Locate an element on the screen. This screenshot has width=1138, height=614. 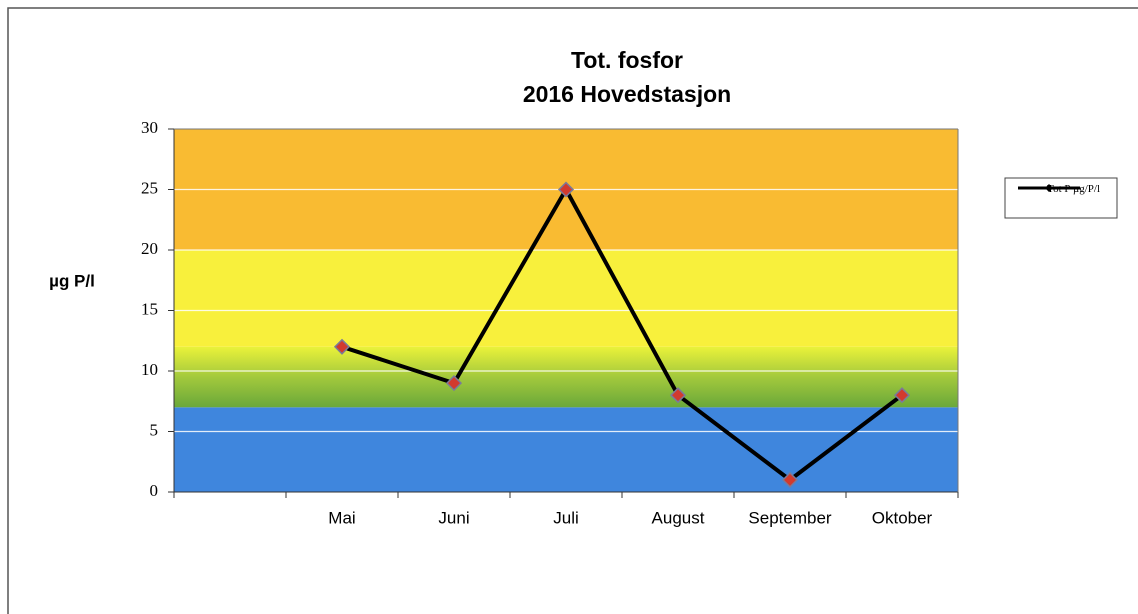
legend-marker is located at coordinates (1049, 188).